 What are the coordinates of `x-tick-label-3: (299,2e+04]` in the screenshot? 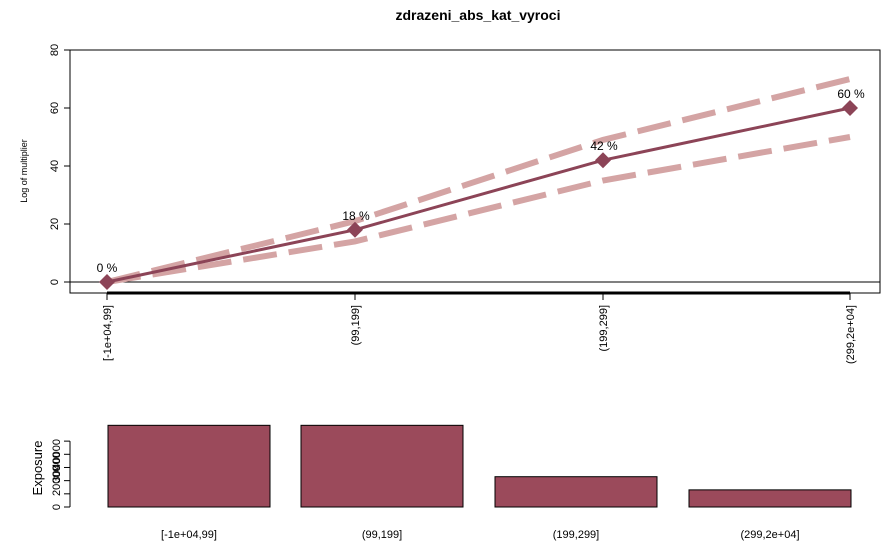 It's located at (851, 334).